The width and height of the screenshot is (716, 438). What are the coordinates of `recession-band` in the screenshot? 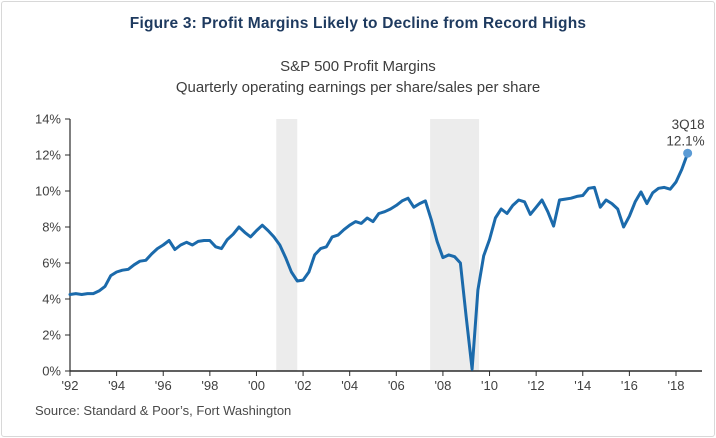 It's located at (287, 245).